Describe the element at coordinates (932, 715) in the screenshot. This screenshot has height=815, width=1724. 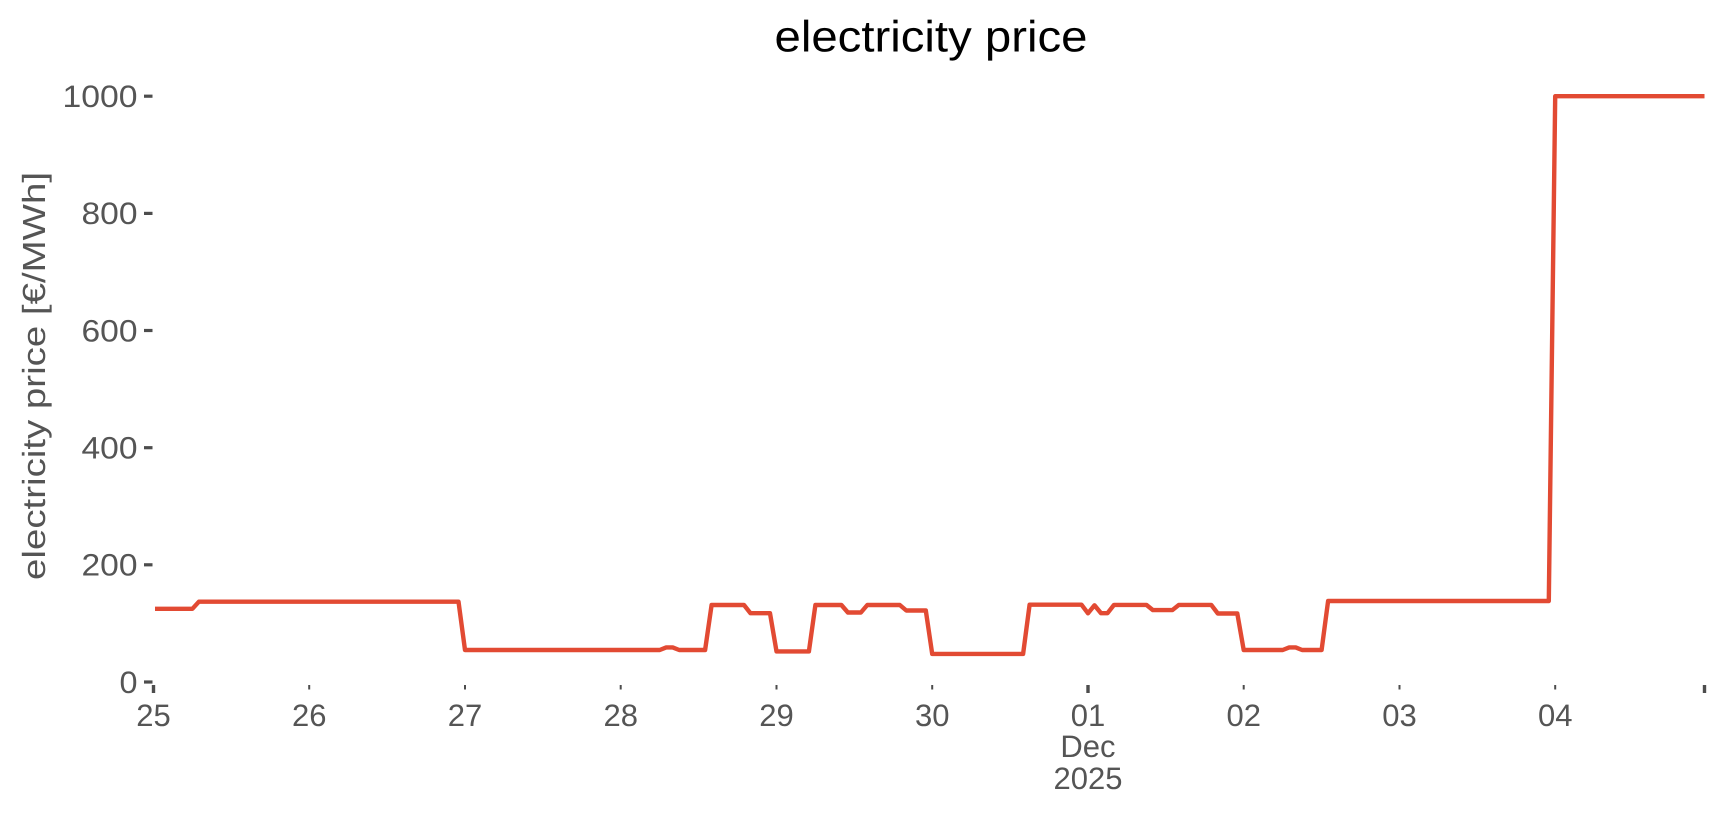
I see `svg-text: 30` at that location.